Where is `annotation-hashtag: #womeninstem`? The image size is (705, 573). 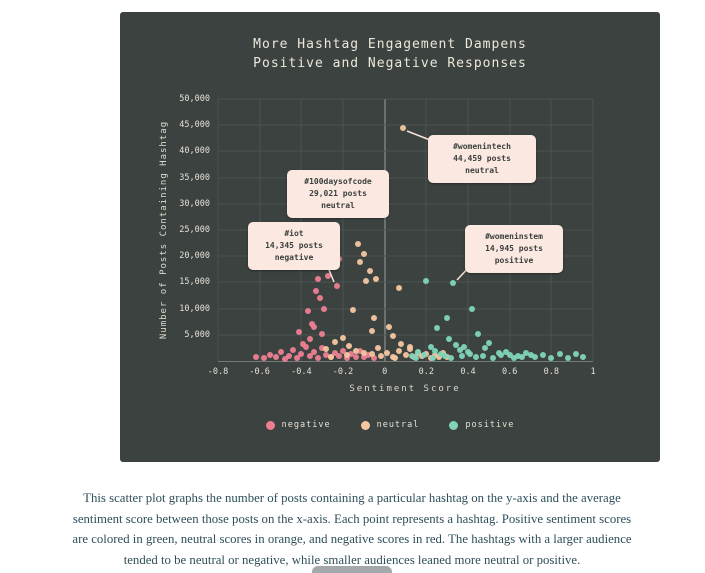 annotation-hashtag: #womeninstem is located at coordinates (514, 236).